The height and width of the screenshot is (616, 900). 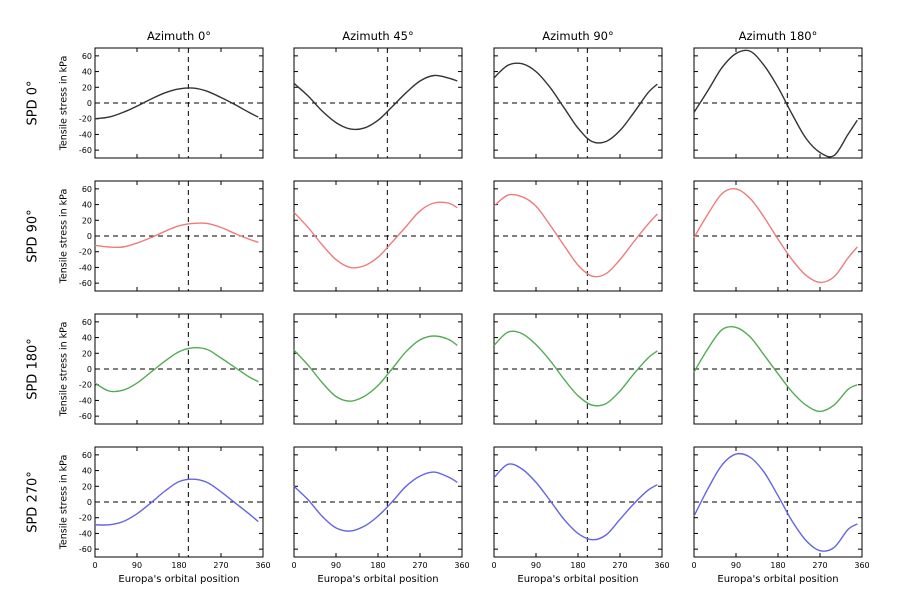 I want to click on y-tick-label-1-0--20: -20, so click(x=85, y=252).